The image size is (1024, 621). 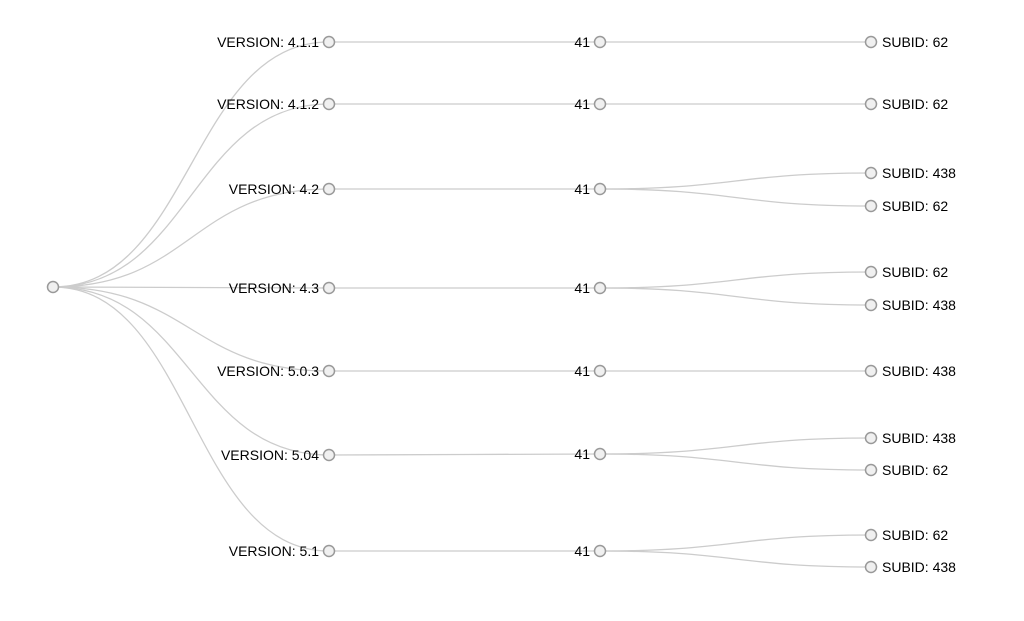 I want to click on node-label: VERSION: 5.1, so click(x=274, y=551).